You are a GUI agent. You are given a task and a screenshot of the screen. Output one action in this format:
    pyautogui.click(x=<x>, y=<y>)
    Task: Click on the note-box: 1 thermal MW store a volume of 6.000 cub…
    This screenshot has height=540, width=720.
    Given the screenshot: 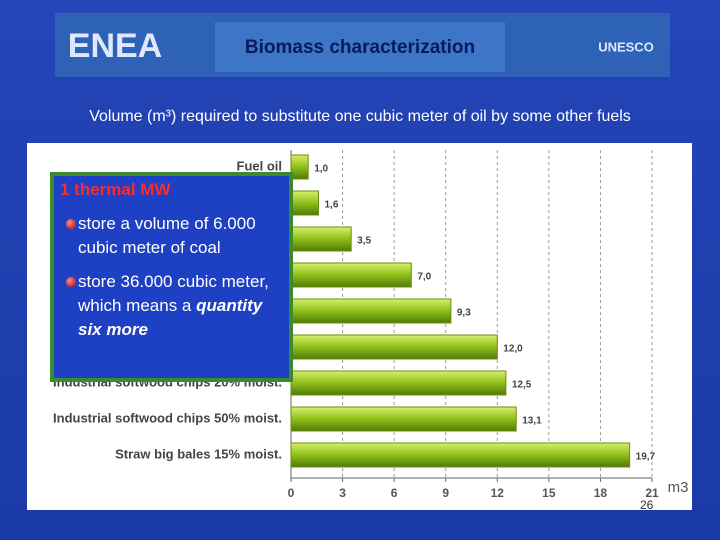 What is the action you would take?
    pyautogui.click(x=171, y=277)
    